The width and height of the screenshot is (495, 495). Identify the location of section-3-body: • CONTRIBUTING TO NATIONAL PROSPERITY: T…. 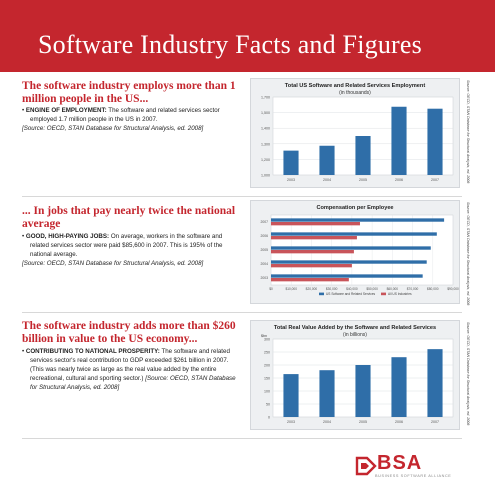
(129, 369).